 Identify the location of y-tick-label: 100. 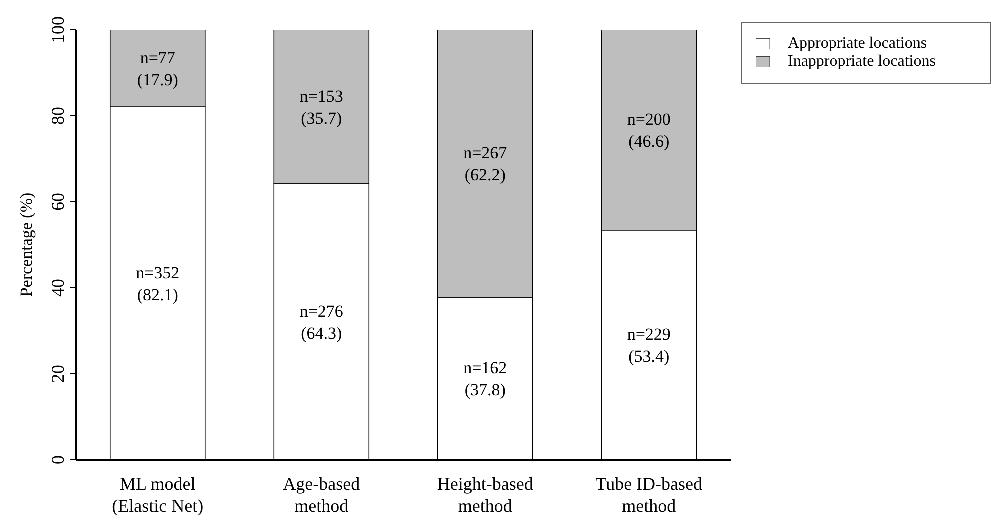
(58, 30).